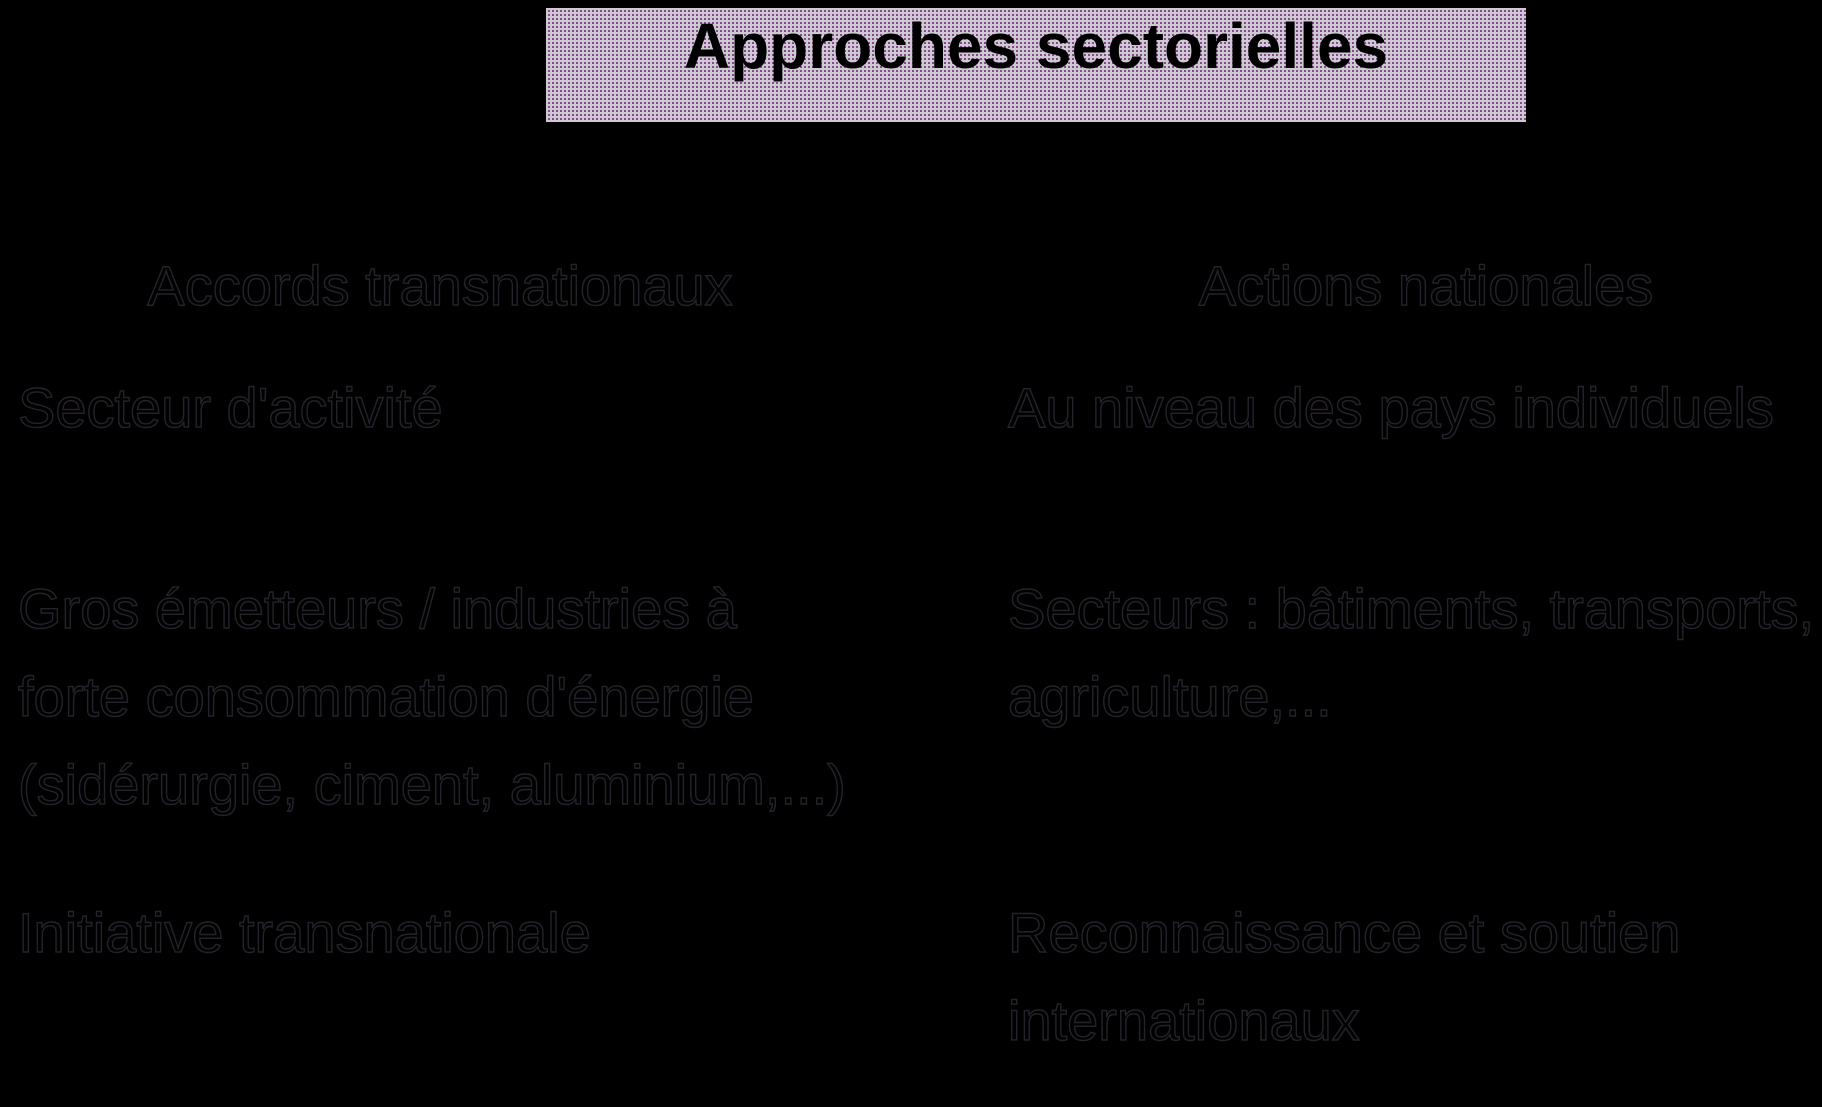 The height and width of the screenshot is (1107, 1822). Describe the element at coordinates (1390, 407) in the screenshot. I see `list-item-niveau-pays: Au niveau des pays individuels` at that location.